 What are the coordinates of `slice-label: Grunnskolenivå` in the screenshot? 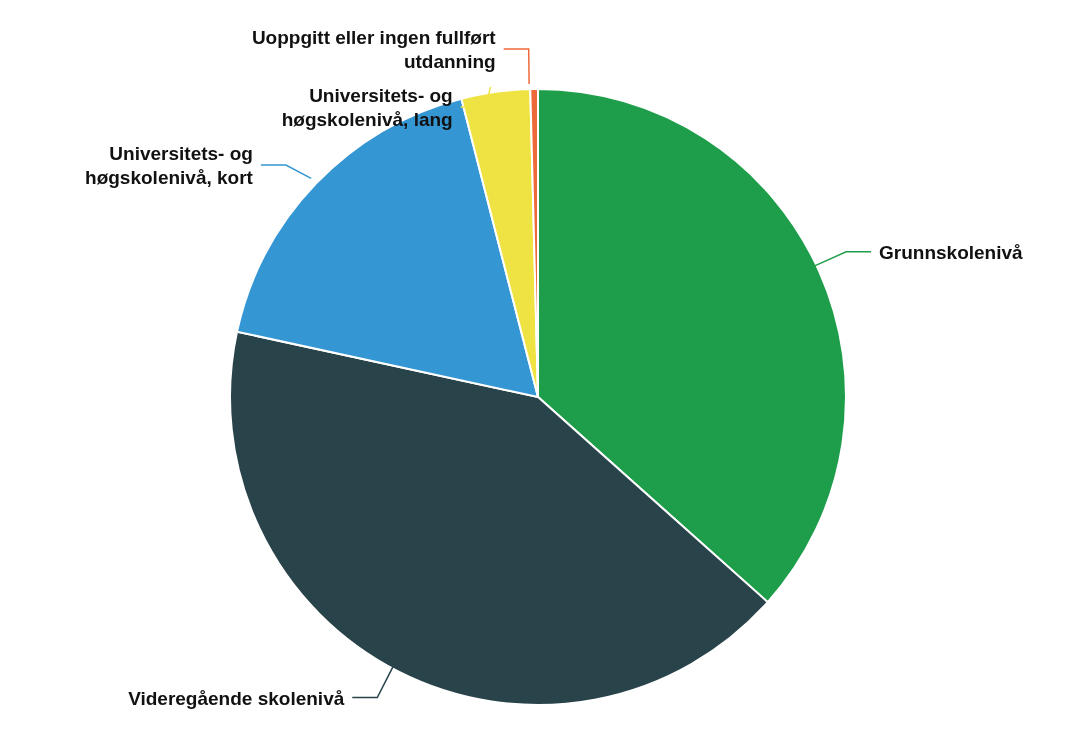 It's located at (951, 252).